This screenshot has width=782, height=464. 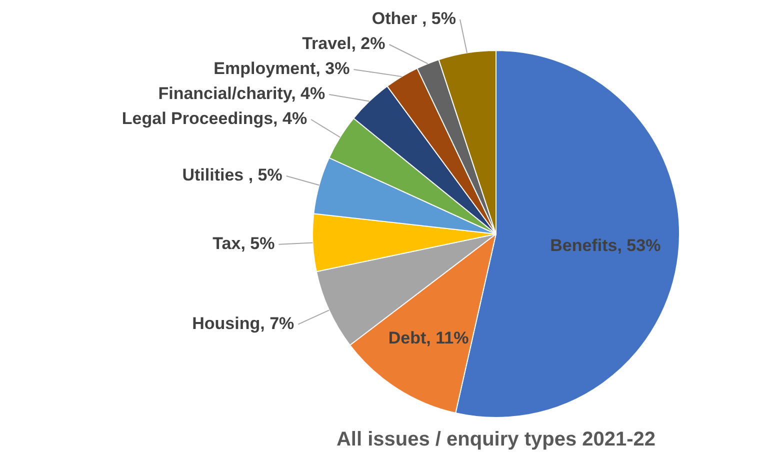 What do you see at coordinates (428, 338) in the screenshot?
I see `slice-label: Debt, 11%` at bounding box center [428, 338].